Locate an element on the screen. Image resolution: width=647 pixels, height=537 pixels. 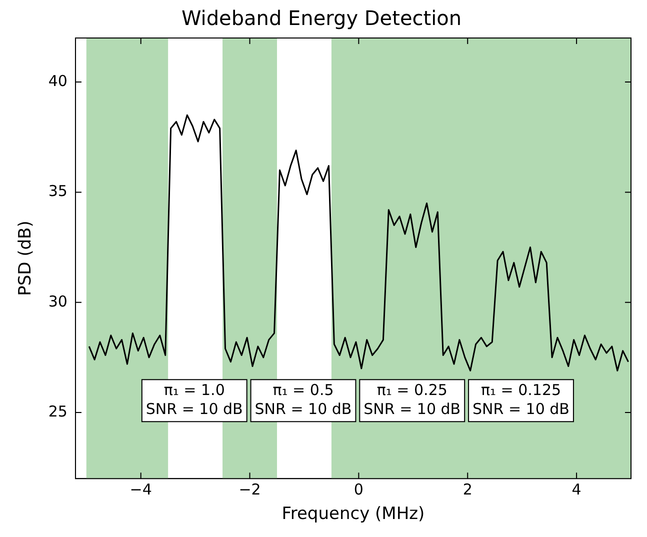
y-tick-label: 40 is located at coordinates (58, 81).